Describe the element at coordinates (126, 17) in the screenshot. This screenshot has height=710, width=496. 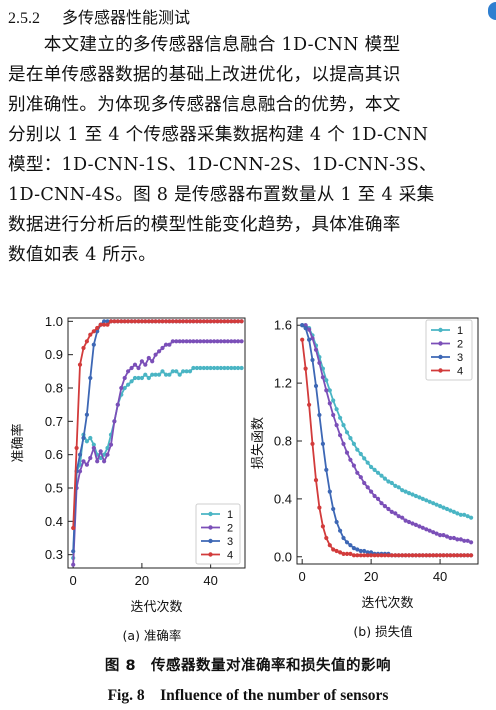
I see `section-title: 多传感器性能测试` at that location.